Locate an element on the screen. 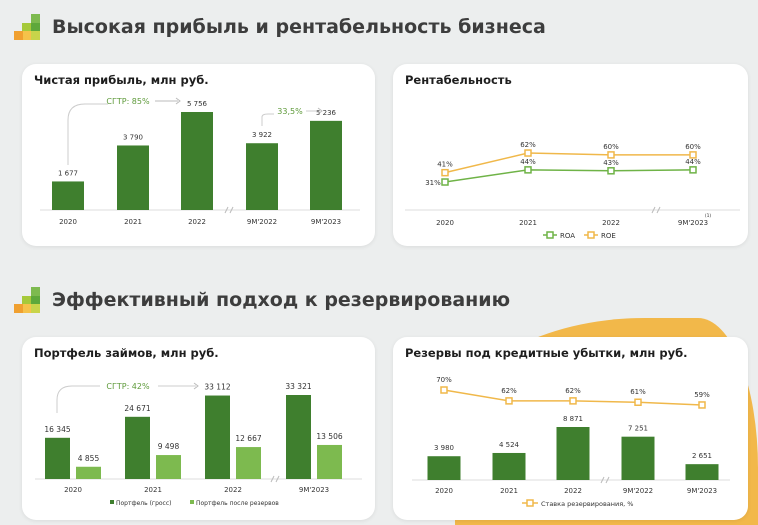 The height and width of the screenshot is (525, 758). legend-label: ROA is located at coordinates (567, 236).